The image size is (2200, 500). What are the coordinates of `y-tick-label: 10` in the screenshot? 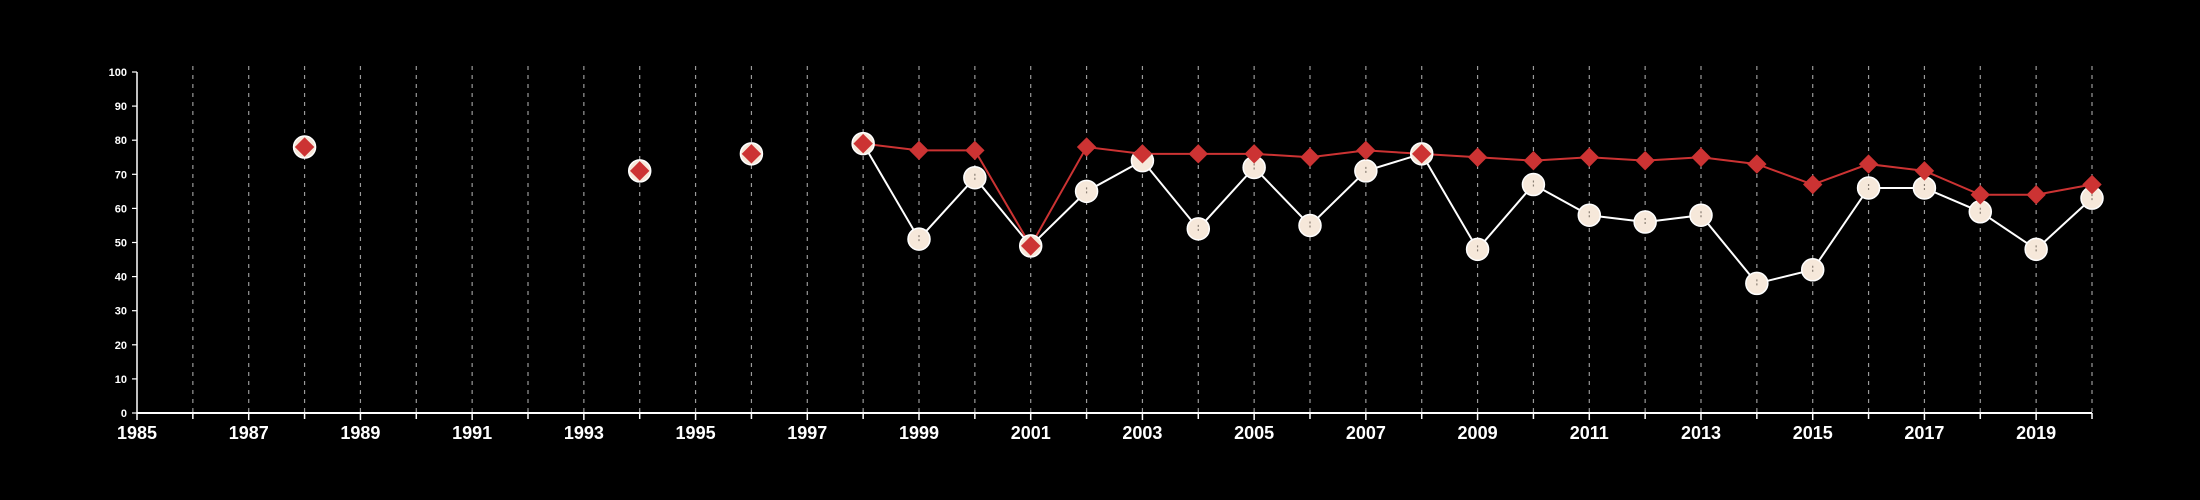 It's located at (121, 380).